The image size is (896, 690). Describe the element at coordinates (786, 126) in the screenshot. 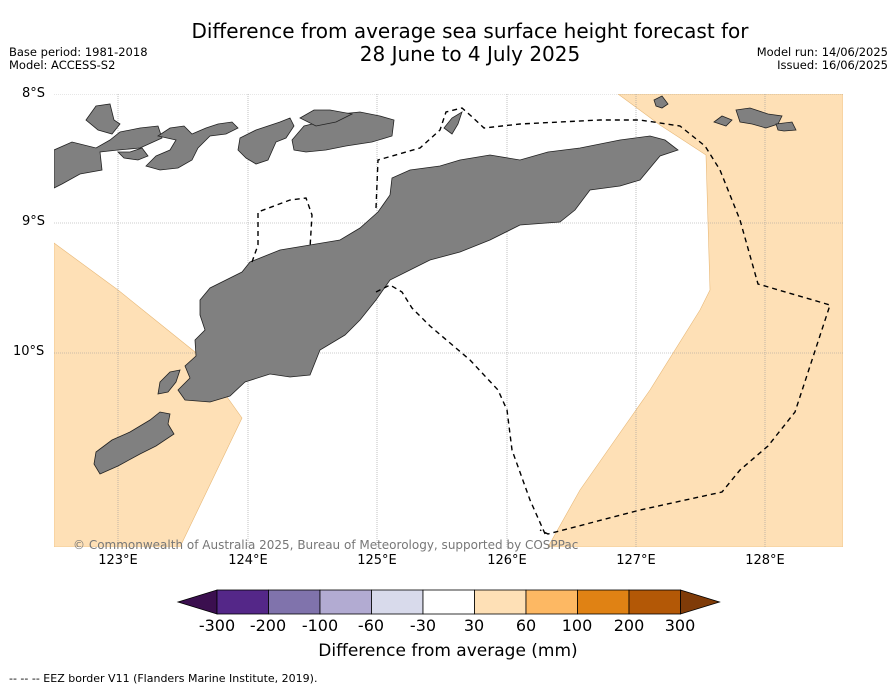

I see `land-islet-east` at that location.